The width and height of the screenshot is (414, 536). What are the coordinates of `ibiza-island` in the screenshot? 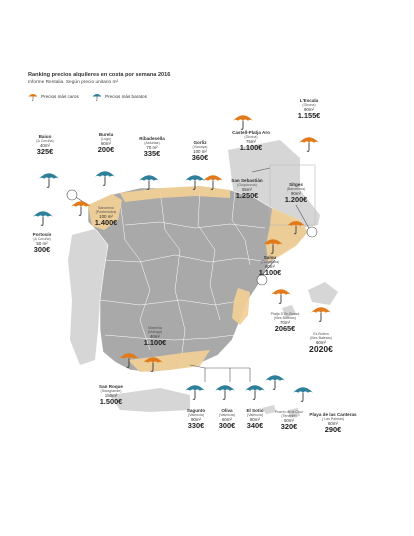 It's located at (289, 311).